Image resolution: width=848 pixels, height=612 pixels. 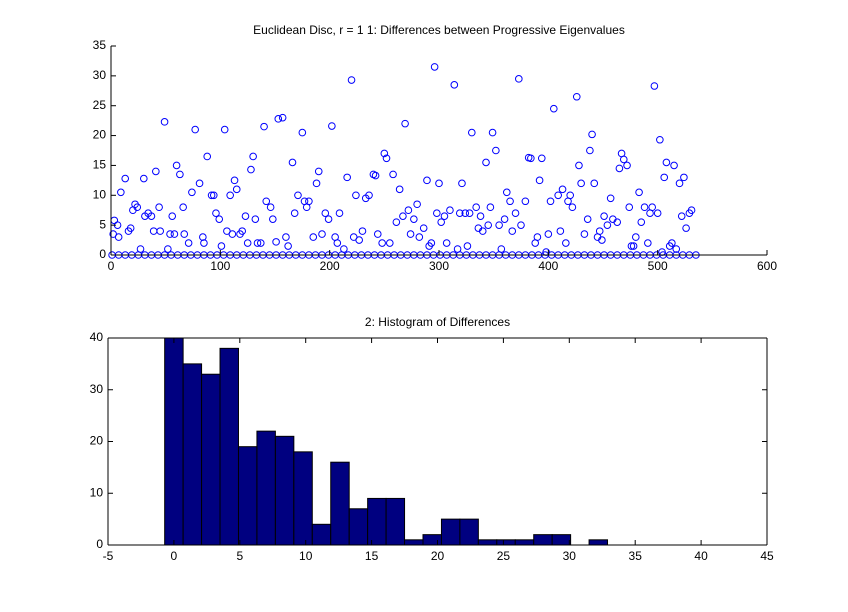 I want to click on x-tick-label: 600, so click(x=767, y=266).